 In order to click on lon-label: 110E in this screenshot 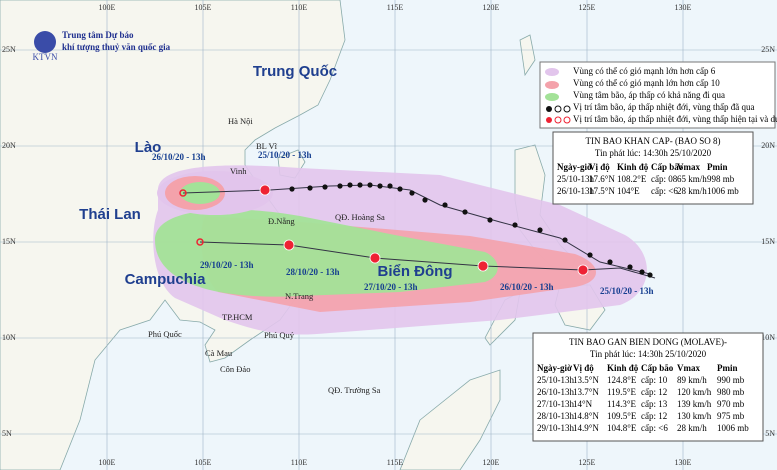, I will do `click(299, 462)`.